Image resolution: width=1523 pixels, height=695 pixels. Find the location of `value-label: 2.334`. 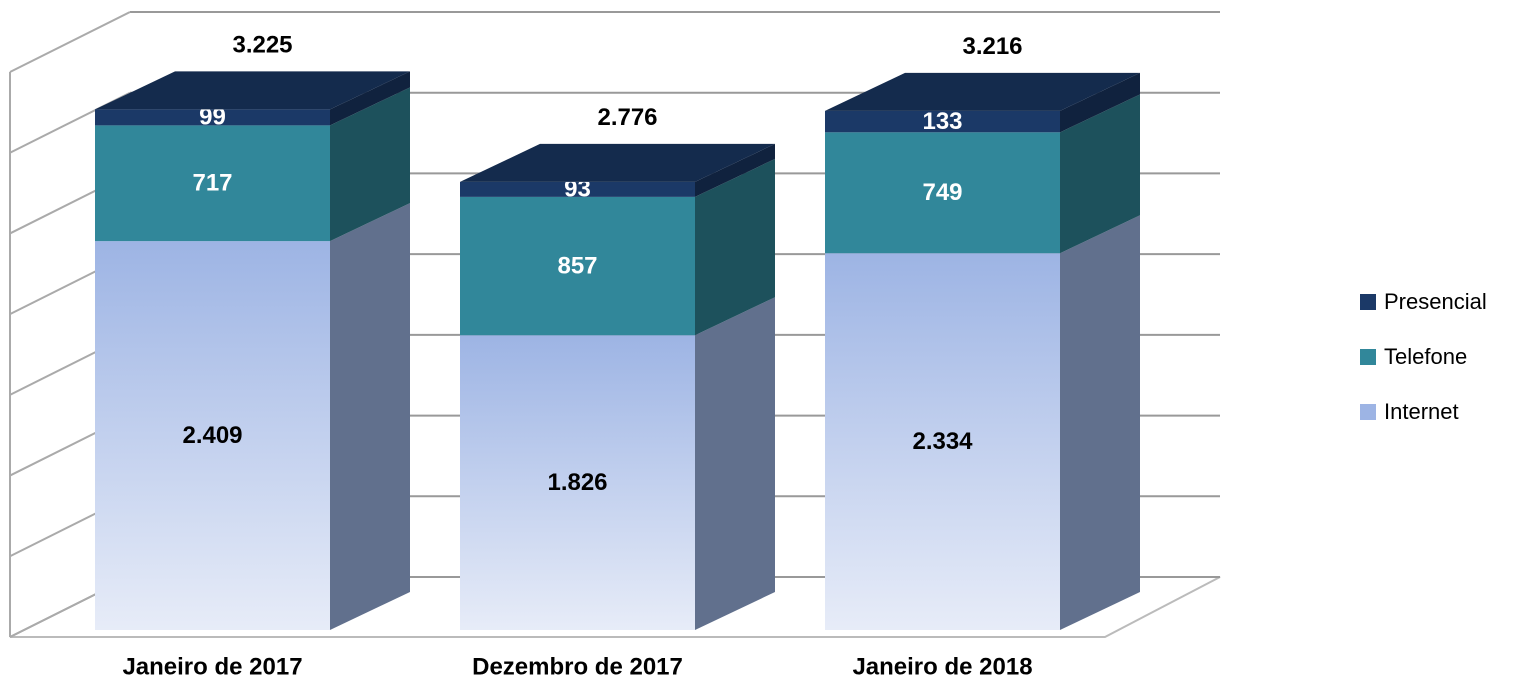

value-label: 2.334 is located at coordinates (942, 441).